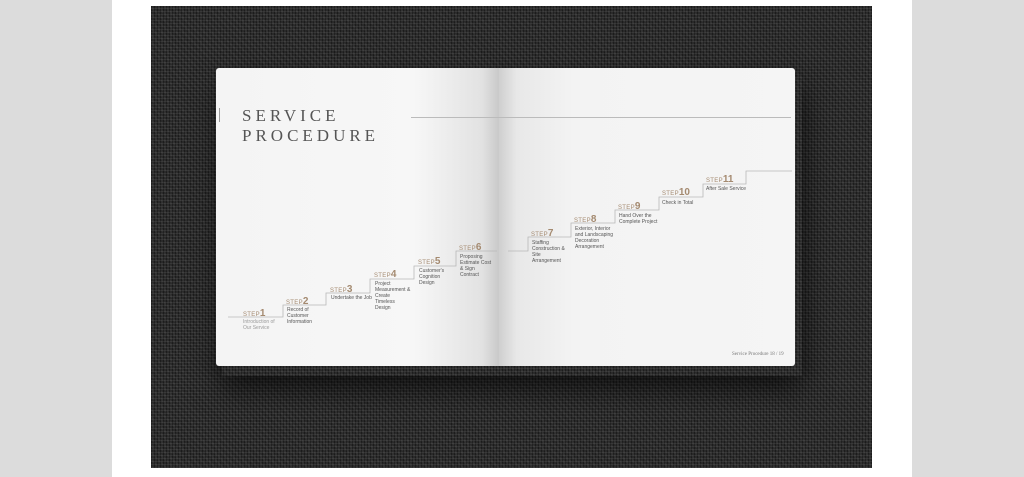 This screenshot has height=477, width=1024. Describe the element at coordinates (305, 301) in the screenshot. I see `step-number: 2` at that location.